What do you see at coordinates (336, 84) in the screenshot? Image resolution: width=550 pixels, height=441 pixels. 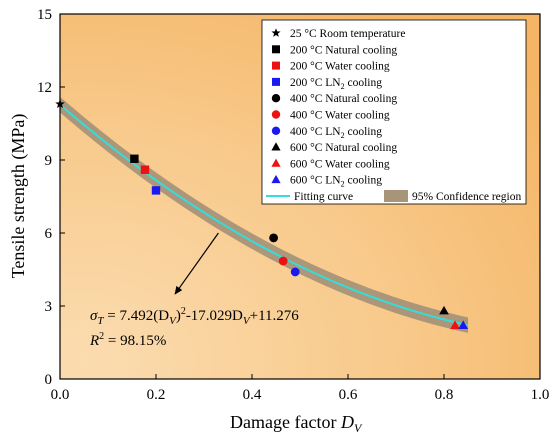 I see `legend-label: 200 °C LN2 cooling` at bounding box center [336, 84].